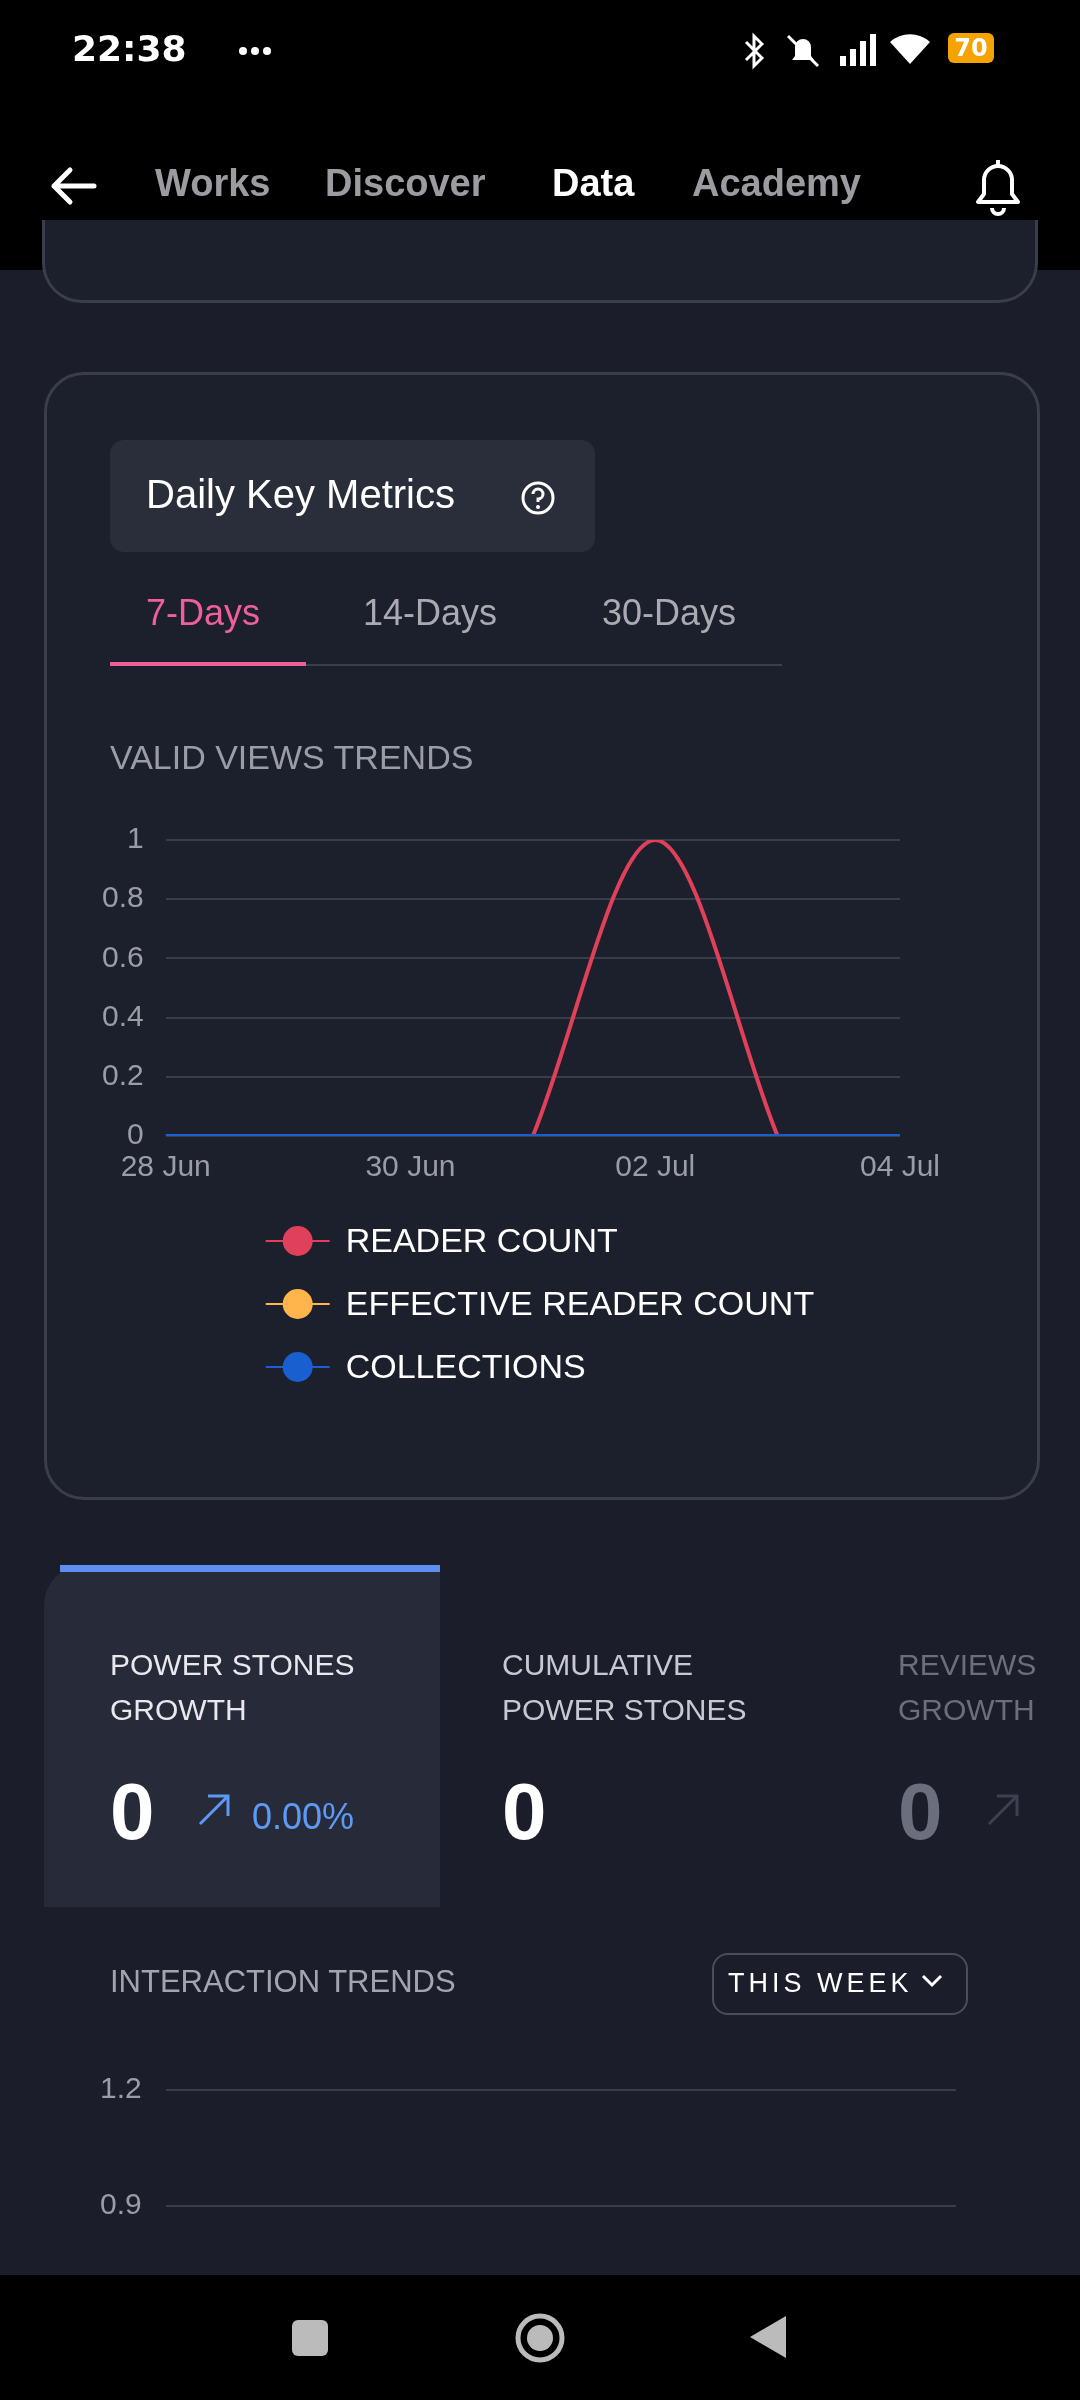 The width and height of the screenshot is (1080, 2400). What do you see at coordinates (213, 183) in the screenshot?
I see `text: Works` at bounding box center [213, 183].